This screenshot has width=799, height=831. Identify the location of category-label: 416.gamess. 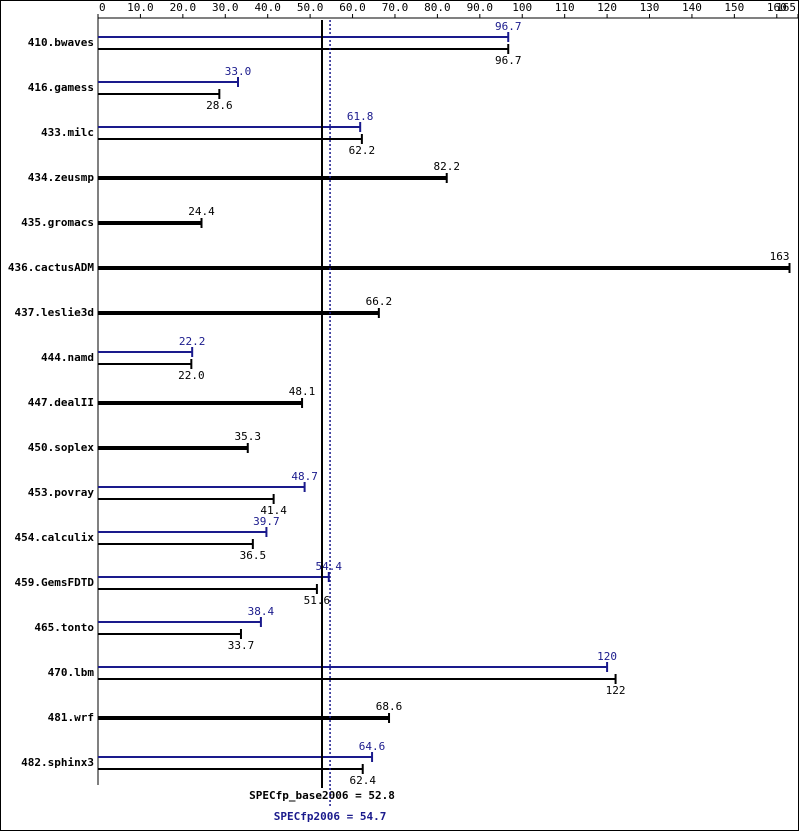
(61, 87).